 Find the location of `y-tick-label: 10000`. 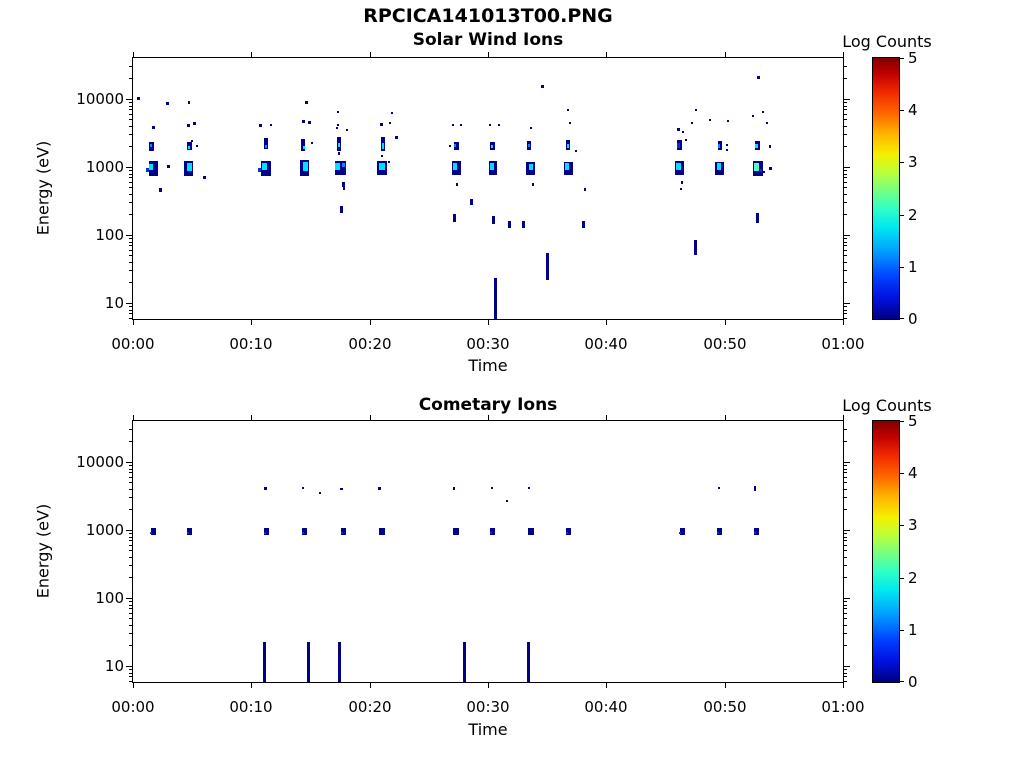

y-tick-label: 10000 is located at coordinates (100, 99).